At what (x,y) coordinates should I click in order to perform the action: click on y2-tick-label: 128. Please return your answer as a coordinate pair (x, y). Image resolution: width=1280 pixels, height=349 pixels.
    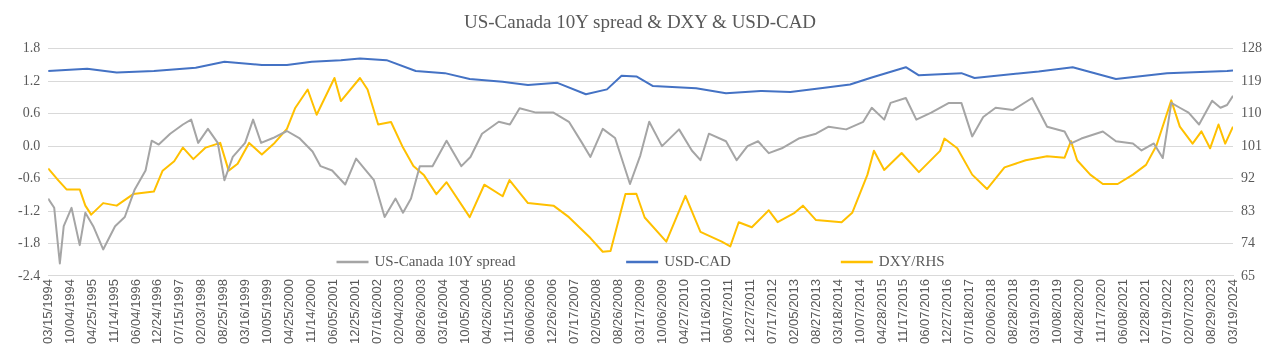
    Looking at the image, I should click on (1251, 48).